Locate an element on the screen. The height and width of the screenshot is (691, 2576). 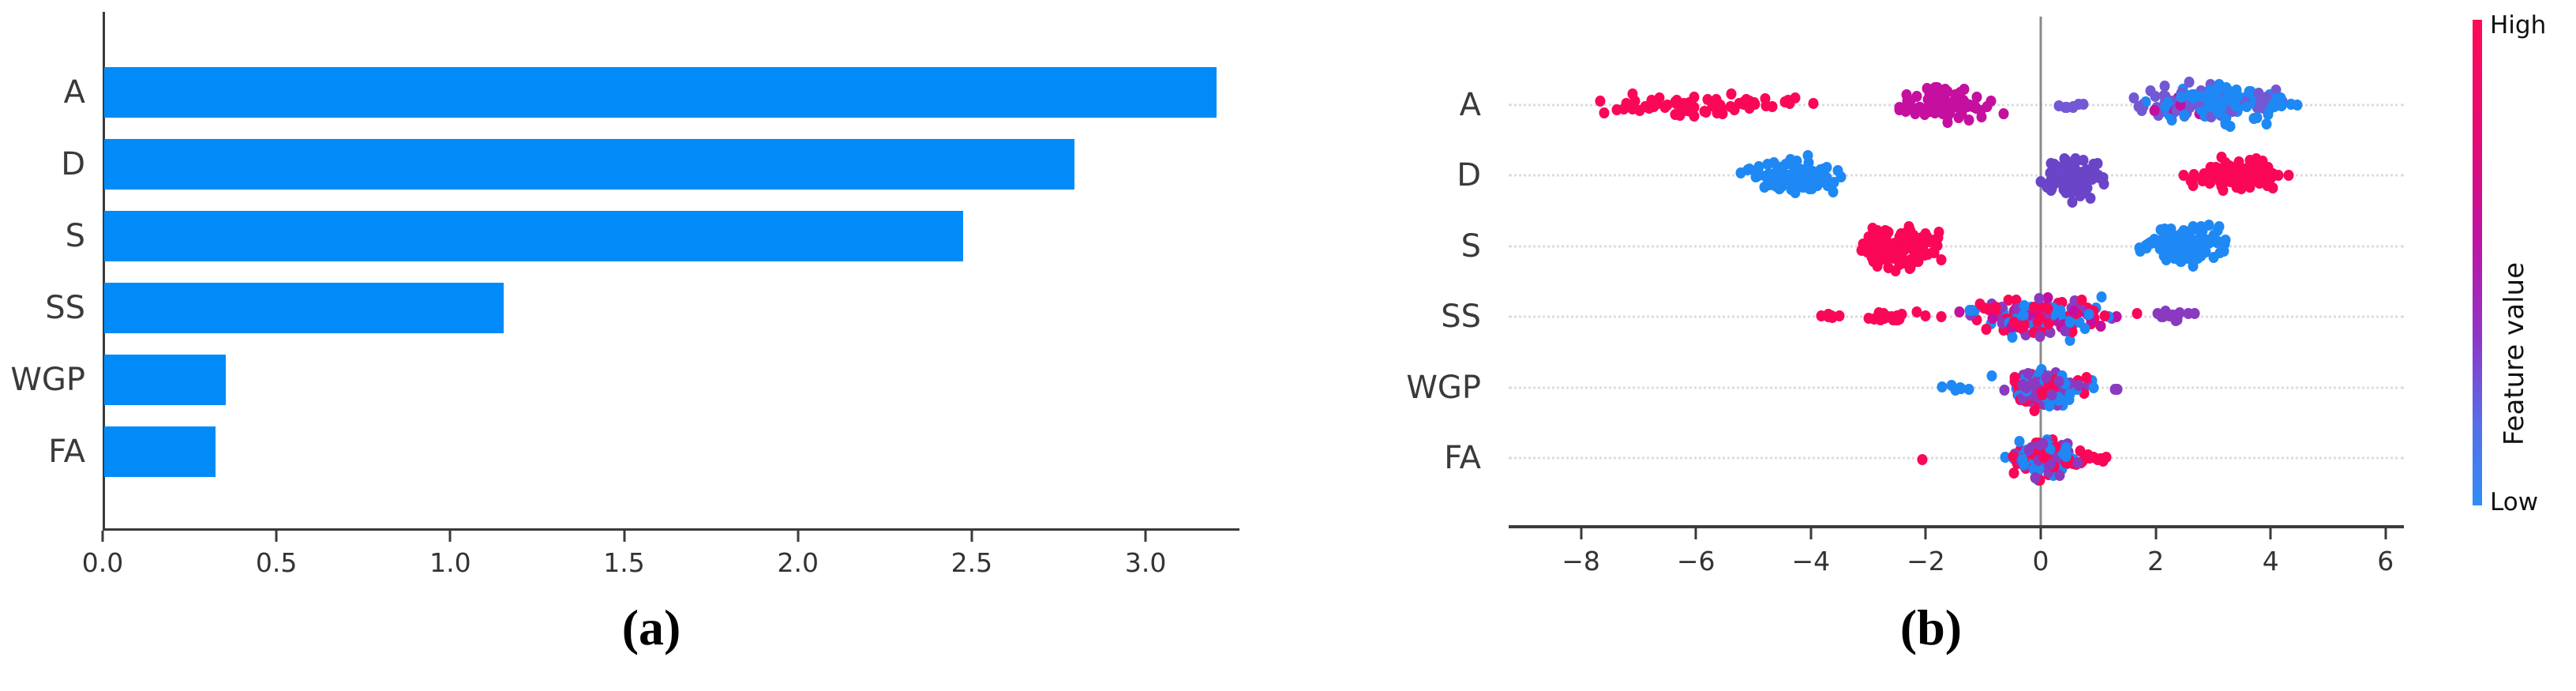
beeswarm-row-label: S is located at coordinates (1470, 246).